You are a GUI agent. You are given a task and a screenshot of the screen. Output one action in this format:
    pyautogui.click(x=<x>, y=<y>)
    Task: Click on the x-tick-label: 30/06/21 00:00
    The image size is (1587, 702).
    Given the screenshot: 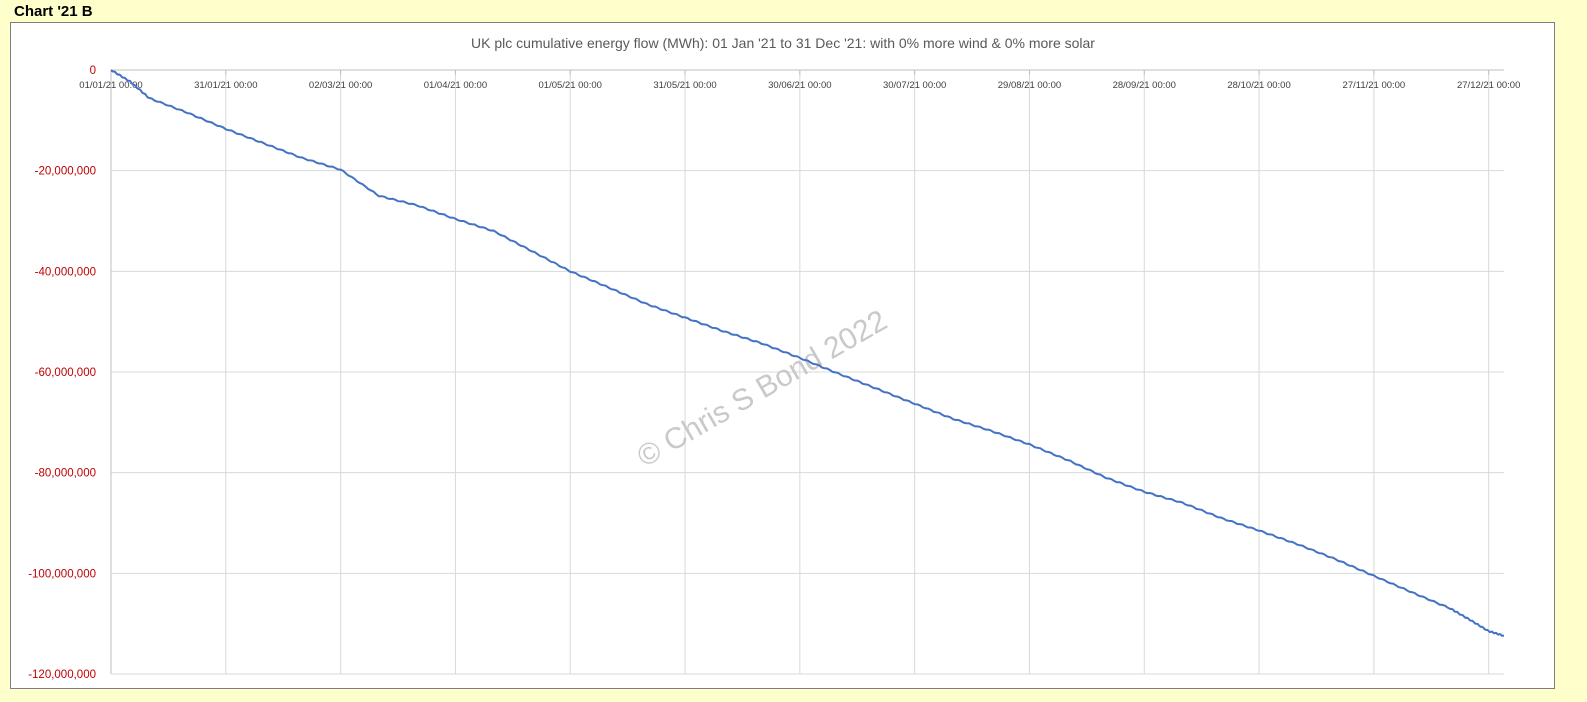 What is the action you would take?
    pyautogui.click(x=799, y=85)
    